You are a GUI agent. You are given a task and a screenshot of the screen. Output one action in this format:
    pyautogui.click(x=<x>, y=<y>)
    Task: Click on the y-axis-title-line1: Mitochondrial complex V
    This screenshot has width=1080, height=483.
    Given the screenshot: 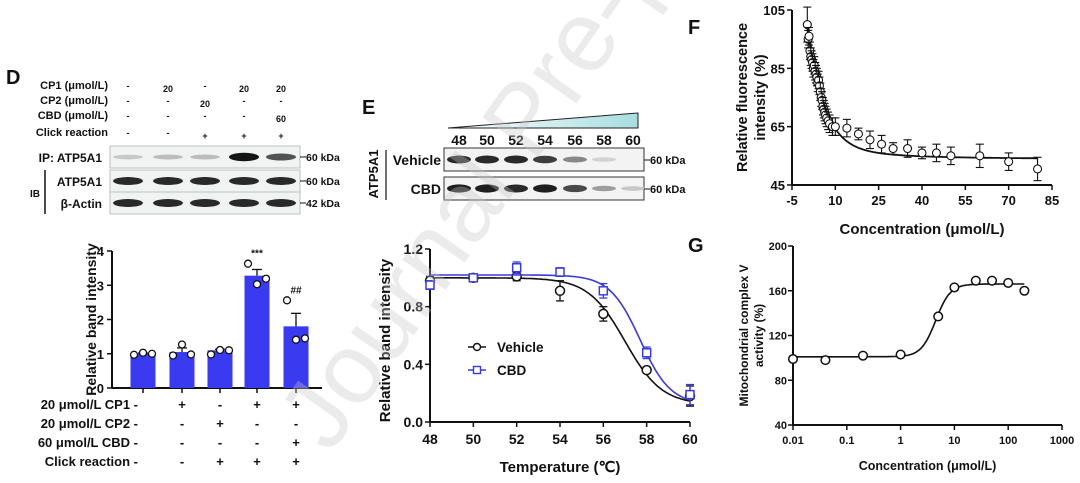 What is the action you would take?
    pyautogui.click(x=744, y=335)
    